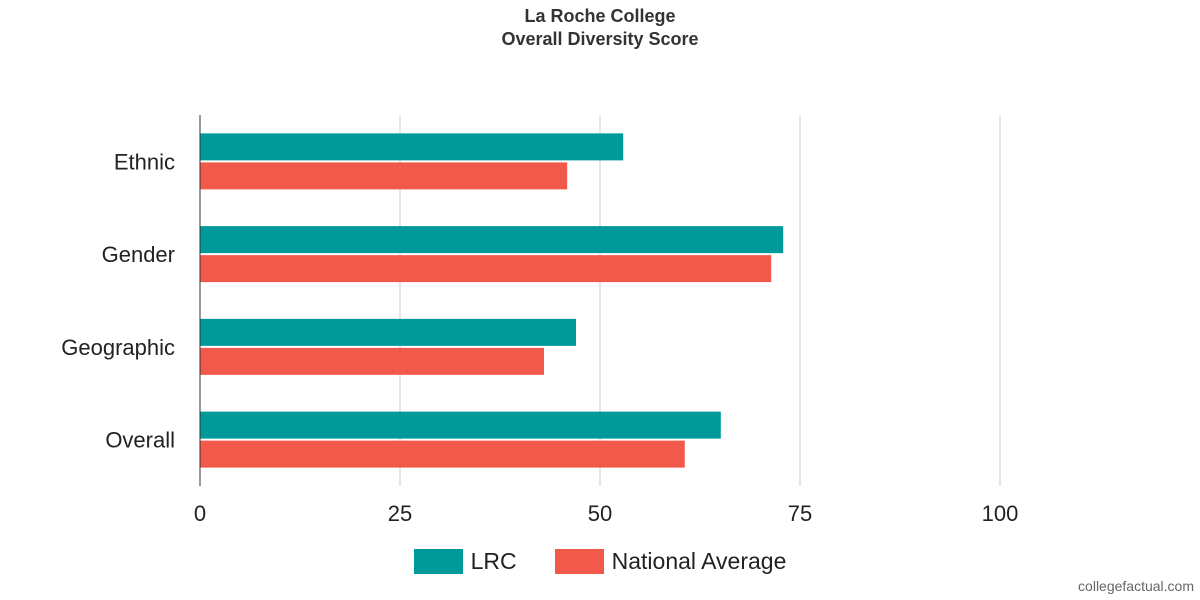 This screenshot has height=600, width=1200. I want to click on x-tick-label-0: 0, so click(200, 513).